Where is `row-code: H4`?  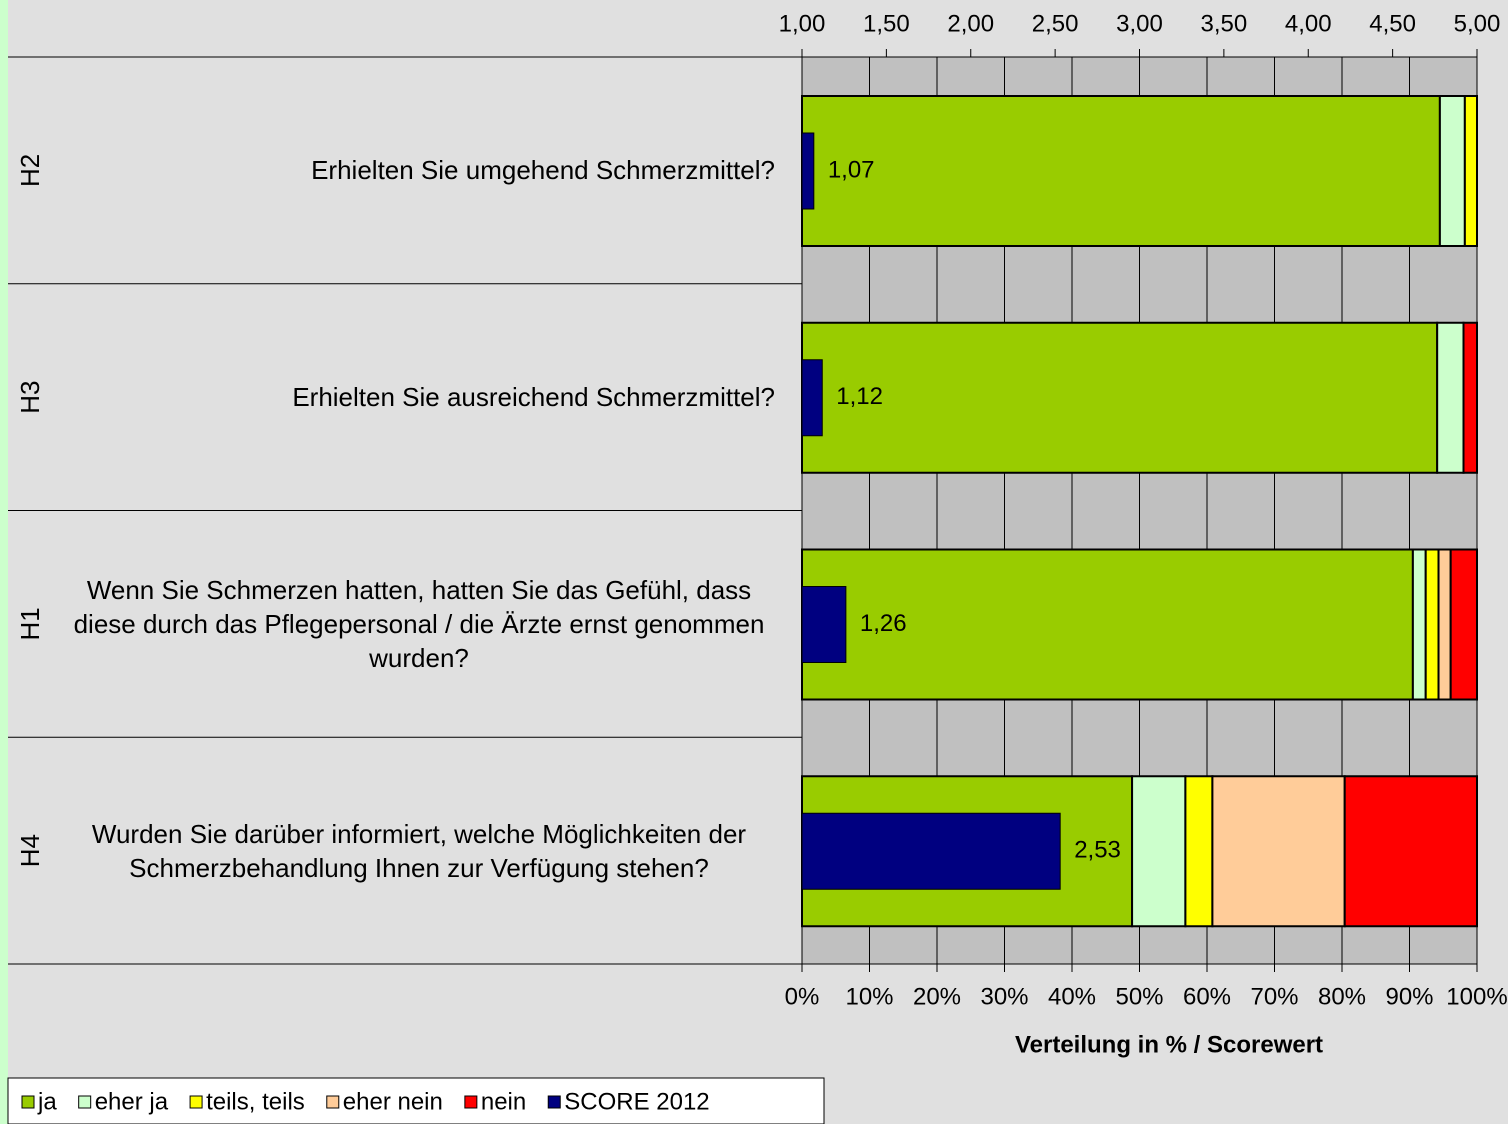
row-code: H4 is located at coordinates (30, 850).